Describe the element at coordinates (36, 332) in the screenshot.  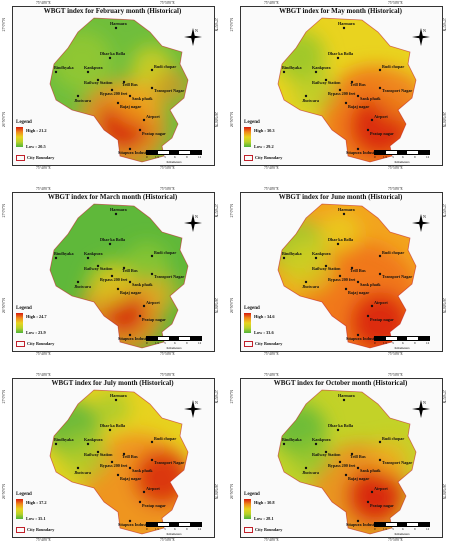
I see `legend-low: Low : 23.9` at that location.